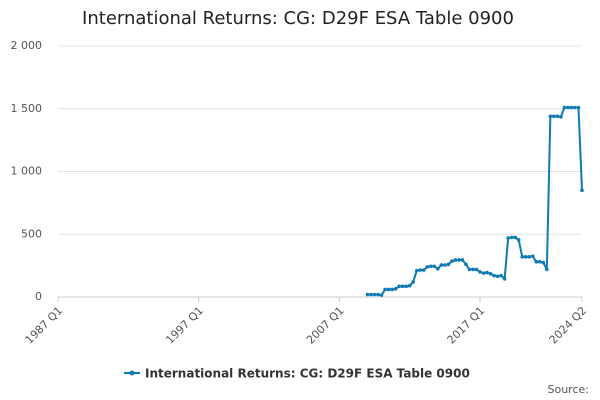 This screenshot has width=600, height=400. Describe the element at coordinates (27, 108) in the screenshot. I see `y-tick-label: 1 500` at that location.